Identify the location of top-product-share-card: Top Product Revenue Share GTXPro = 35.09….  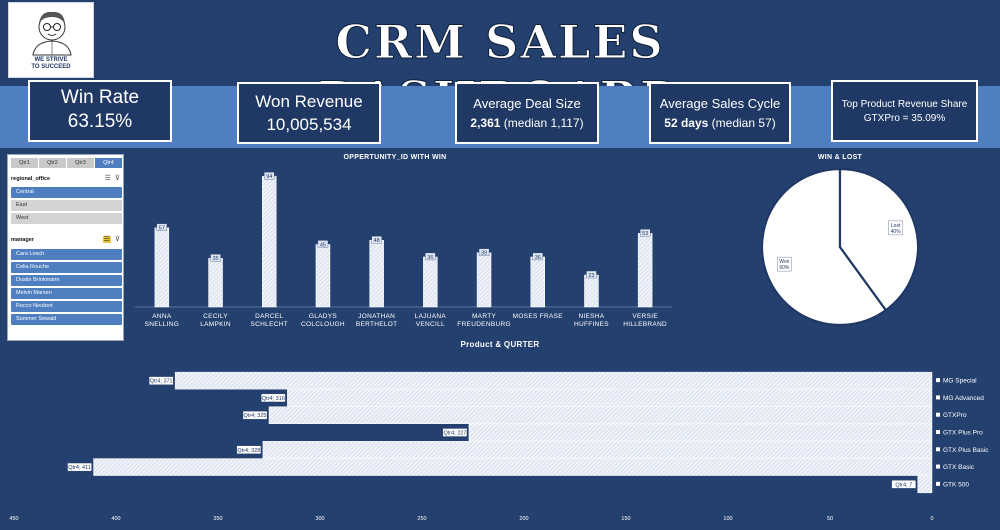
(904, 111).